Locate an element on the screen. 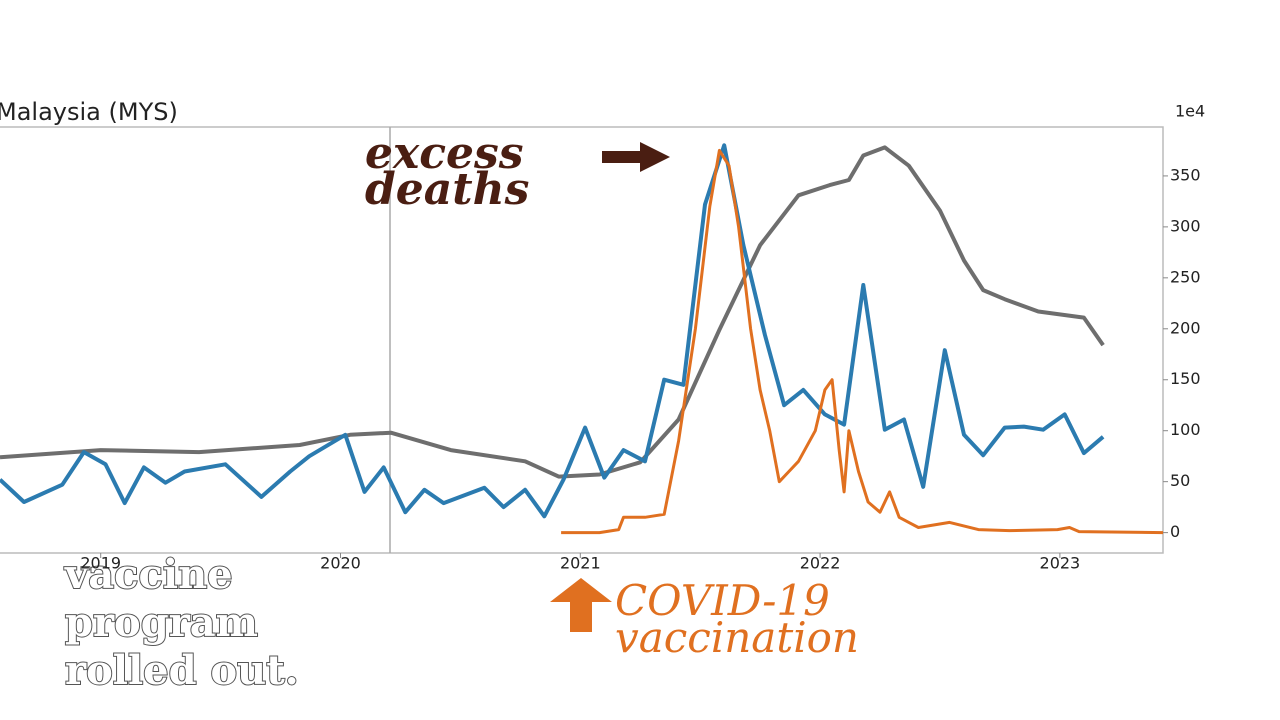 The width and height of the screenshot is (1280, 720). arrow-right is located at coordinates (636, 157).